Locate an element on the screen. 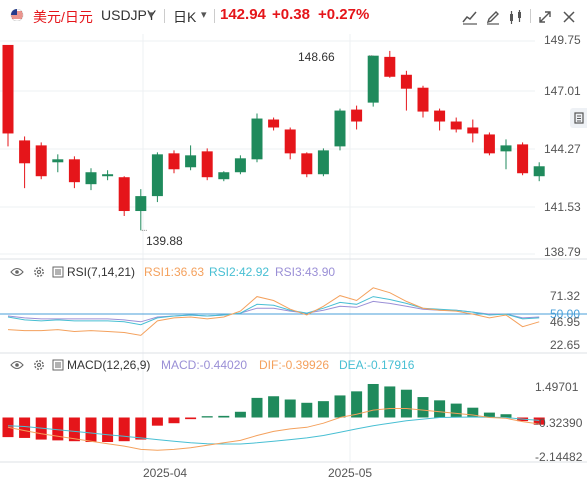  high-annotation: 148.66 is located at coordinates (316, 57).